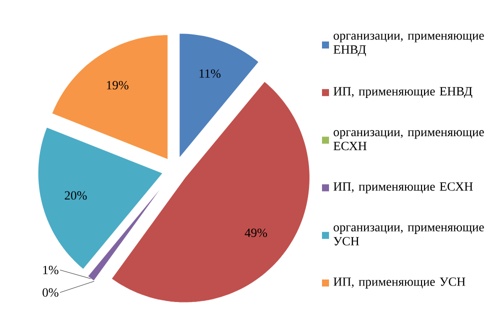 The height and width of the screenshot is (335, 500). What do you see at coordinates (50, 270) in the screenshot?
I see `data-label: 1%` at bounding box center [50, 270].